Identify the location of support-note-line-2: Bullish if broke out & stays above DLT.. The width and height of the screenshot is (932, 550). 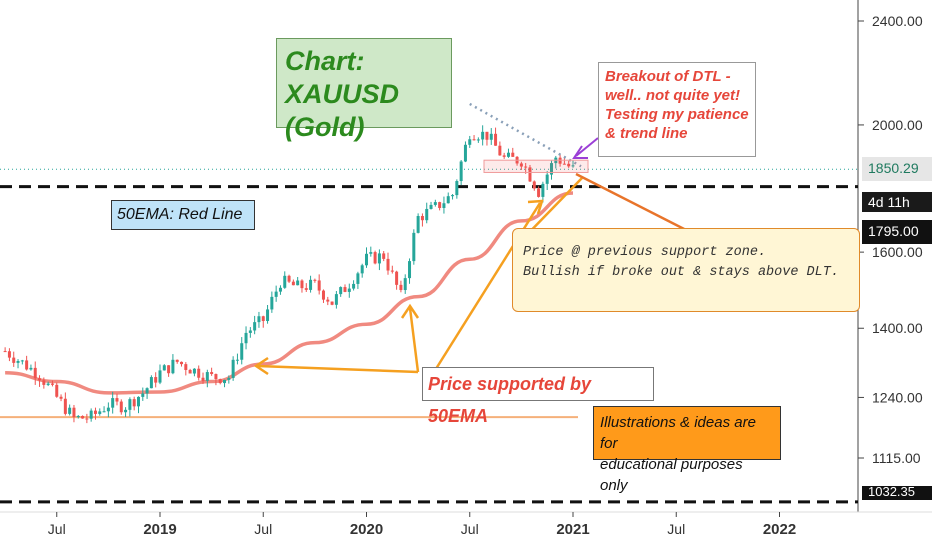
(681, 272).